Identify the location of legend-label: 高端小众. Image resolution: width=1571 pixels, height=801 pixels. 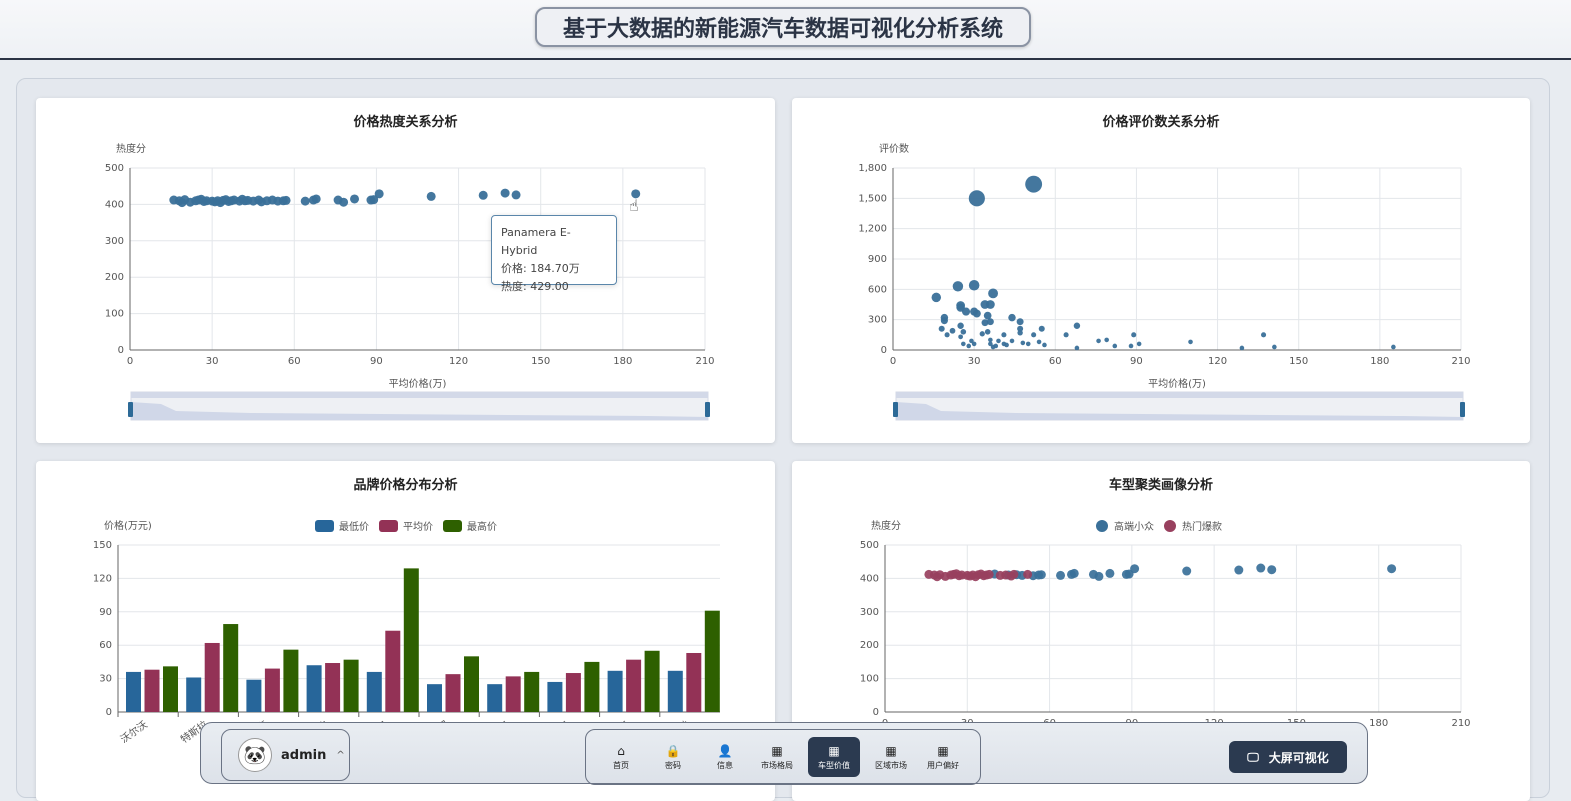
(1134, 526).